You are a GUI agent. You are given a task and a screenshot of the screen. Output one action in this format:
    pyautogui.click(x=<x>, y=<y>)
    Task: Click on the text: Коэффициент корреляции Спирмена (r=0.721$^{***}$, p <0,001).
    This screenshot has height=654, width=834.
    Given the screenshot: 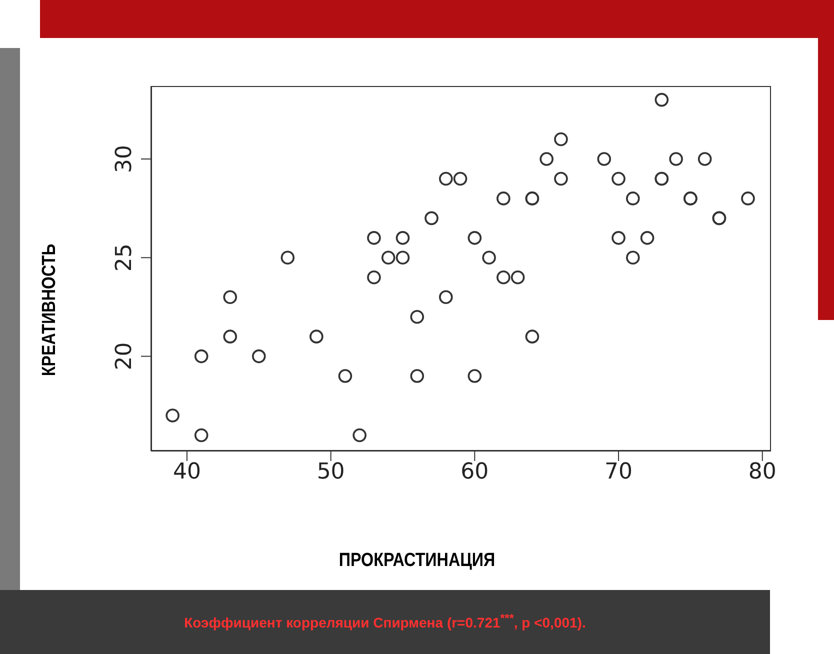 What is the action you would take?
    pyautogui.click(x=385, y=621)
    